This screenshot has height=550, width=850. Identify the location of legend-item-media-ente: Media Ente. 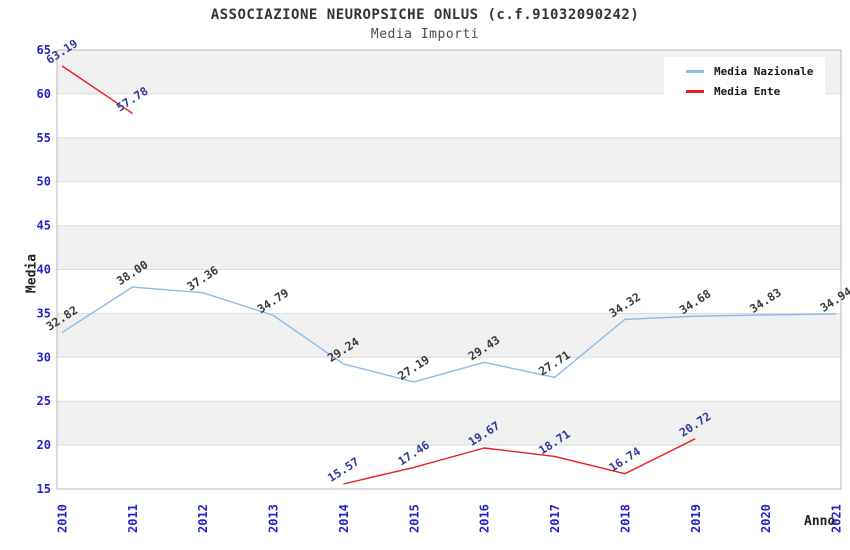
(749, 91).